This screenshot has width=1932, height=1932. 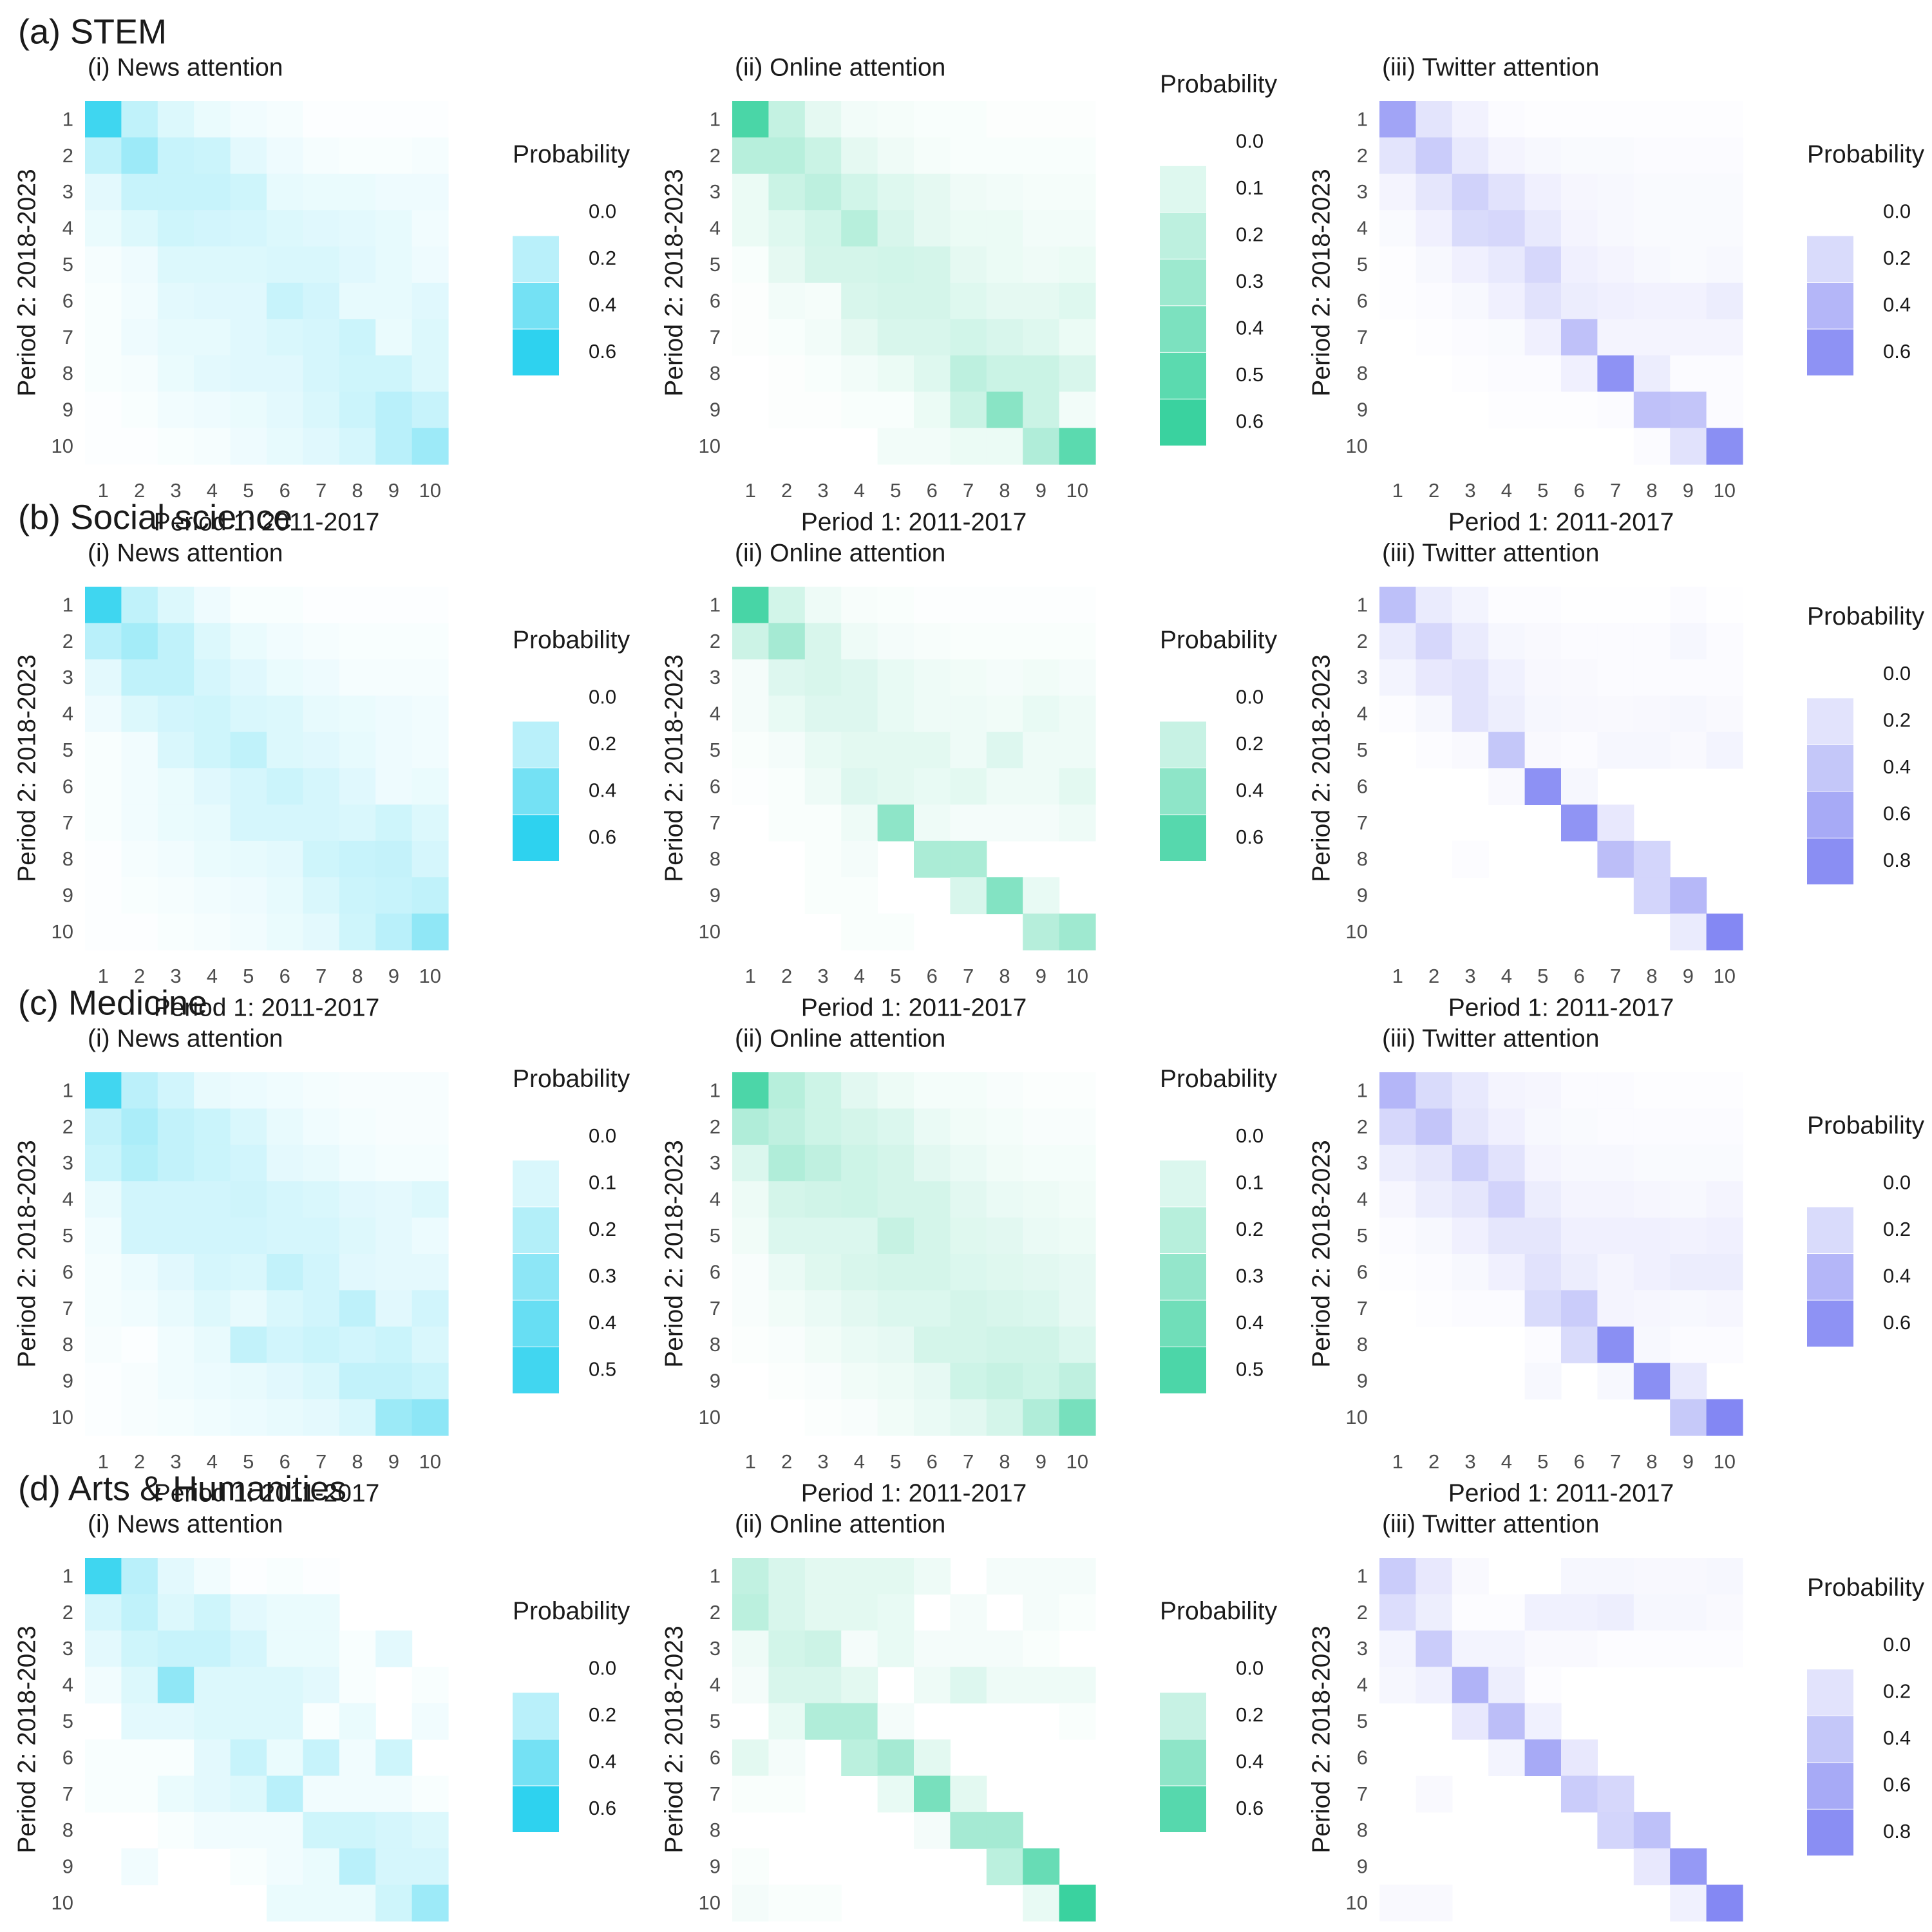 What do you see at coordinates (603, 696) in the screenshot?
I see `legend-label: 0.0` at bounding box center [603, 696].